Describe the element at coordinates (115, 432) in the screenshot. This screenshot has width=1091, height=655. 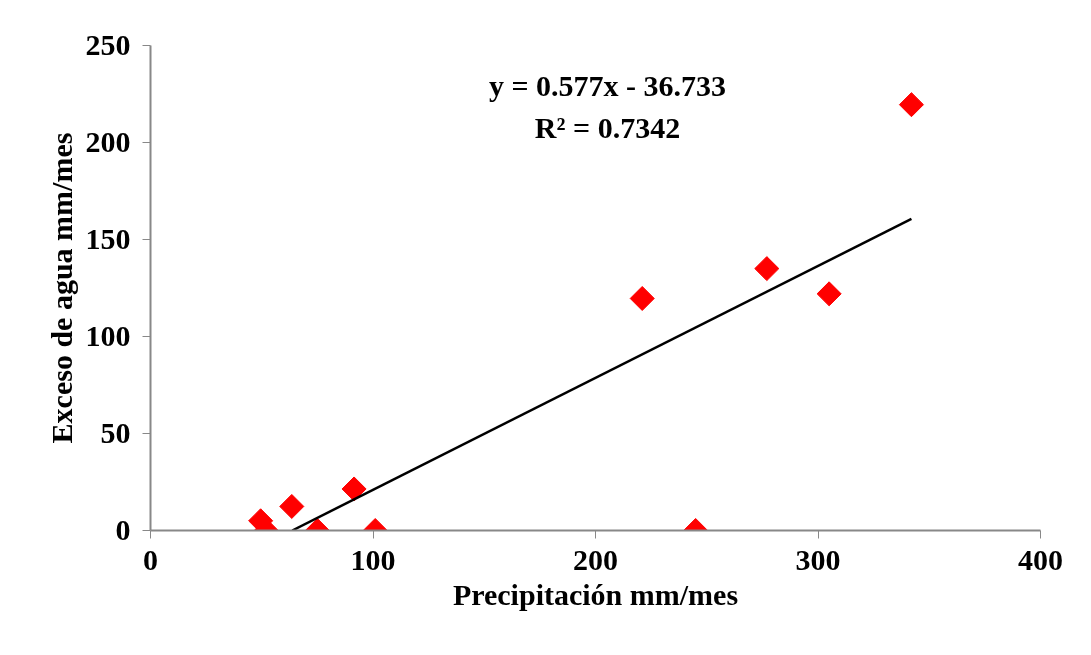
I see `y-tick-label: 50` at that location.